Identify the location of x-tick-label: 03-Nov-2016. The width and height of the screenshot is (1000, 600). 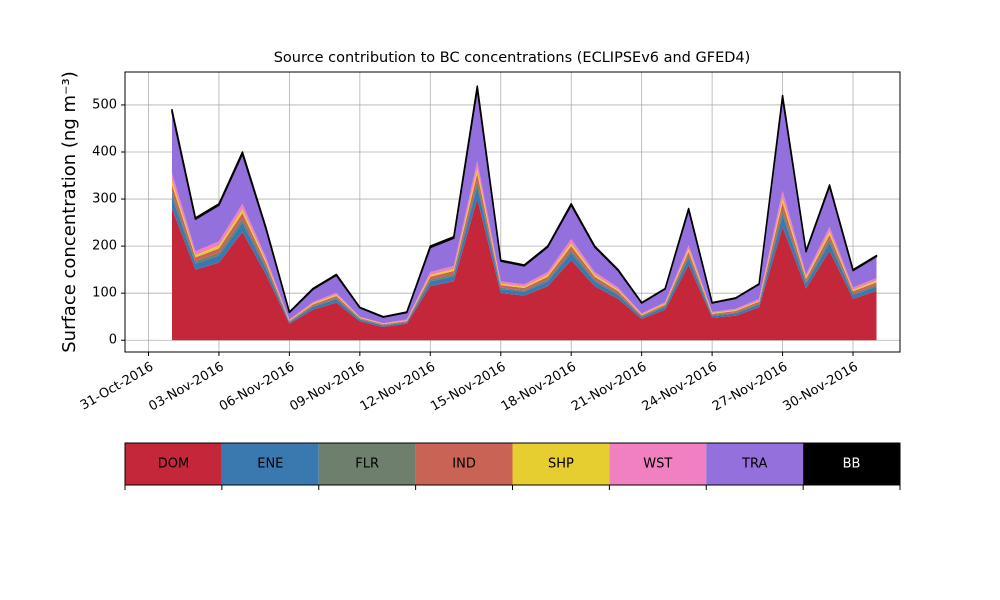
(186, 387).